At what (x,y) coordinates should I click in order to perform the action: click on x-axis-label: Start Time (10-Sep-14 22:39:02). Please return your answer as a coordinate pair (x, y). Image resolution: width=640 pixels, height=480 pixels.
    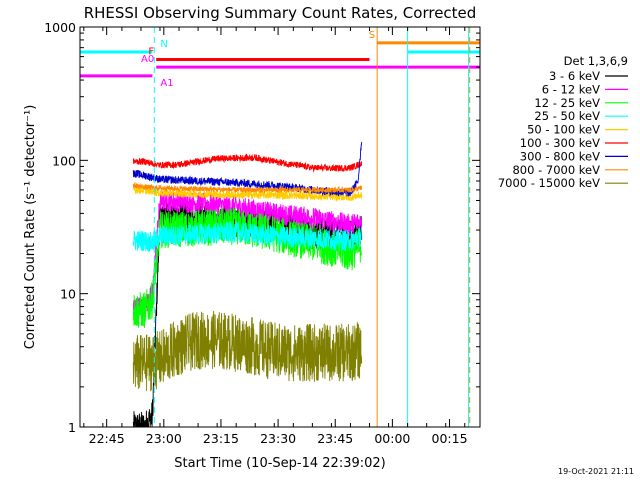
    Looking at the image, I should click on (279, 463).